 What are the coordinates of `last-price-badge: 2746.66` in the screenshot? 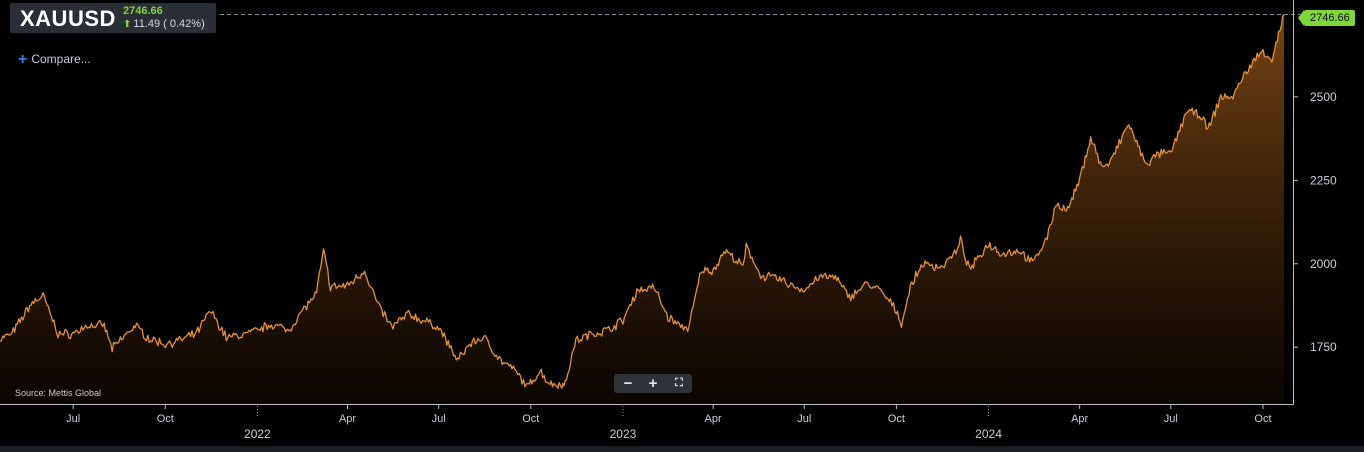 It's located at (1326, 18).